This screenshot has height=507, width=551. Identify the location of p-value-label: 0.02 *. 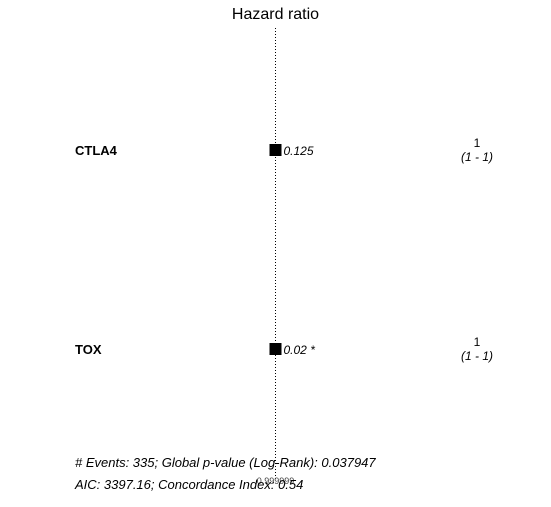
(300, 350).